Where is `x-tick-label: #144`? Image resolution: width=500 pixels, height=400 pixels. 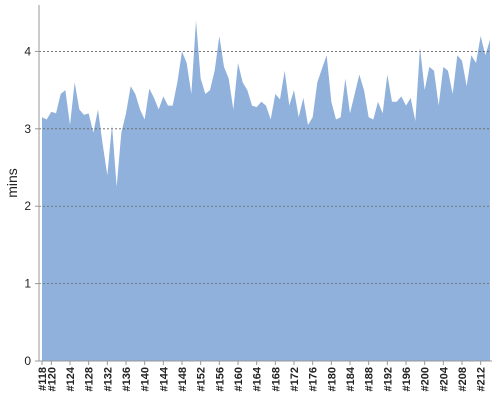
x-tick-label: #144 is located at coordinates (164, 378).